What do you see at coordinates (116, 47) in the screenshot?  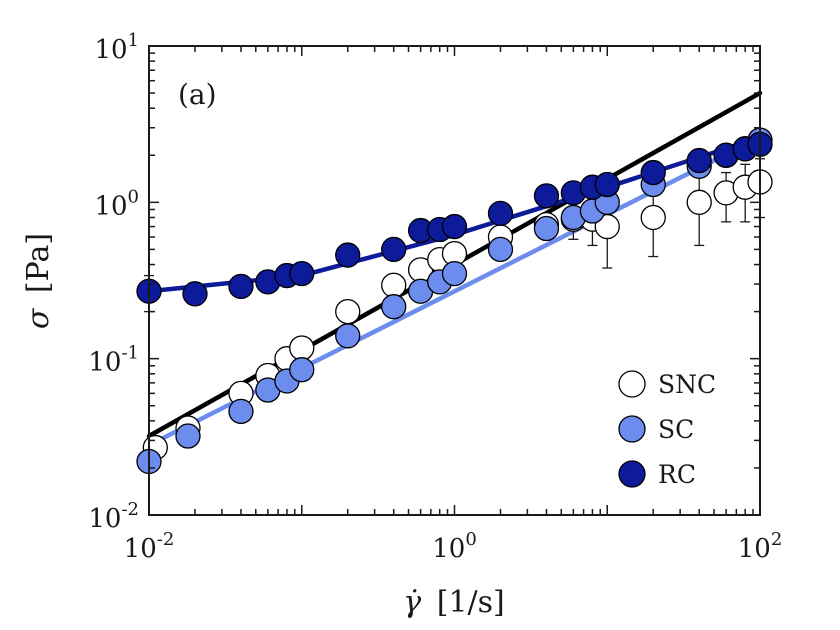 I see `y-tick-label: 10¹` at bounding box center [116, 47].